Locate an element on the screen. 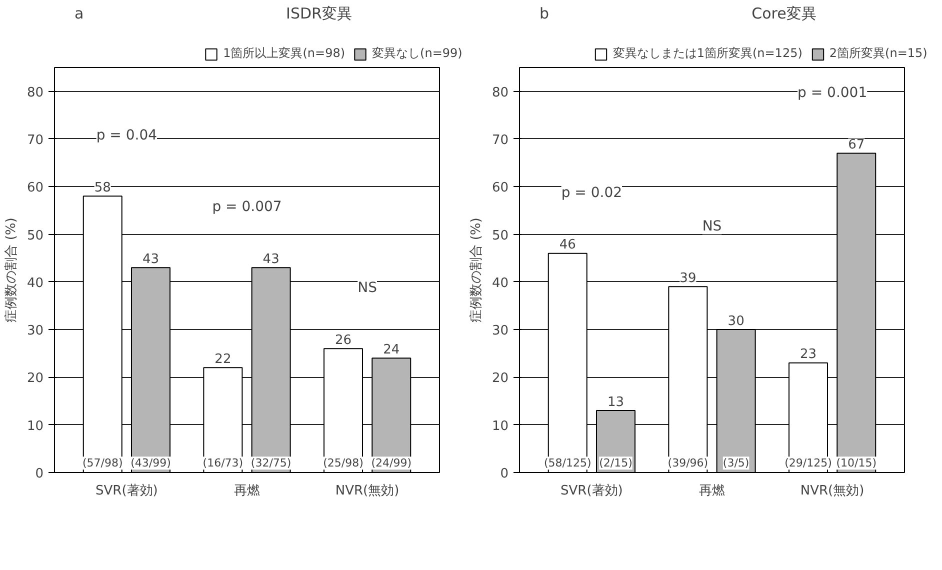  data-label: 46 is located at coordinates (567, 245).